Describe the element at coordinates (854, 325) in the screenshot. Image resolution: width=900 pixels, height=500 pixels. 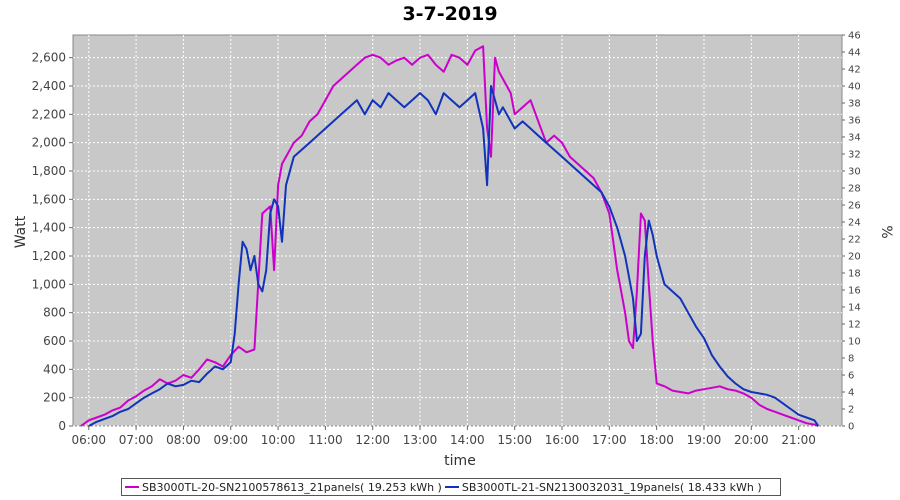
I see `y-right-tick-label: 12` at that location.